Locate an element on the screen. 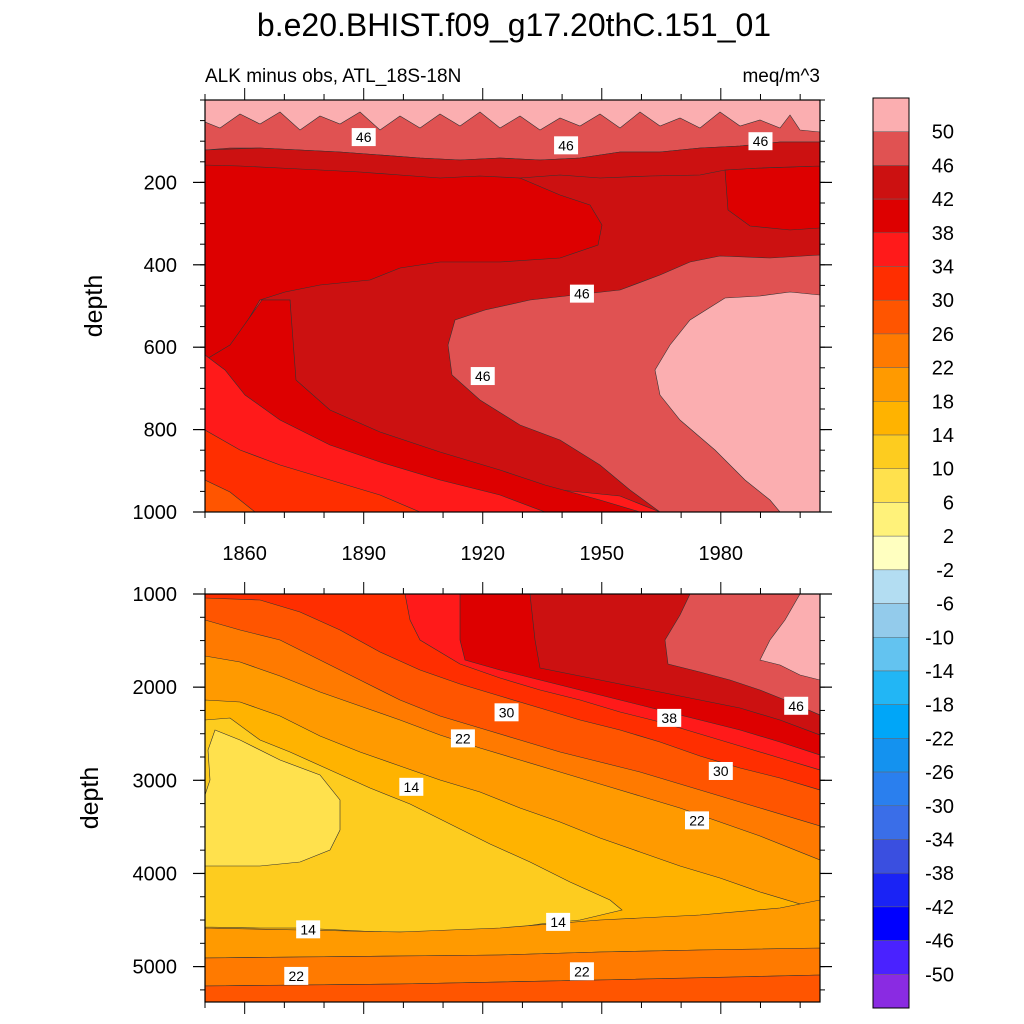 Image resolution: width=1024 pixels, height=1024 pixels. colorbar-frame is located at coordinates (891, 553).